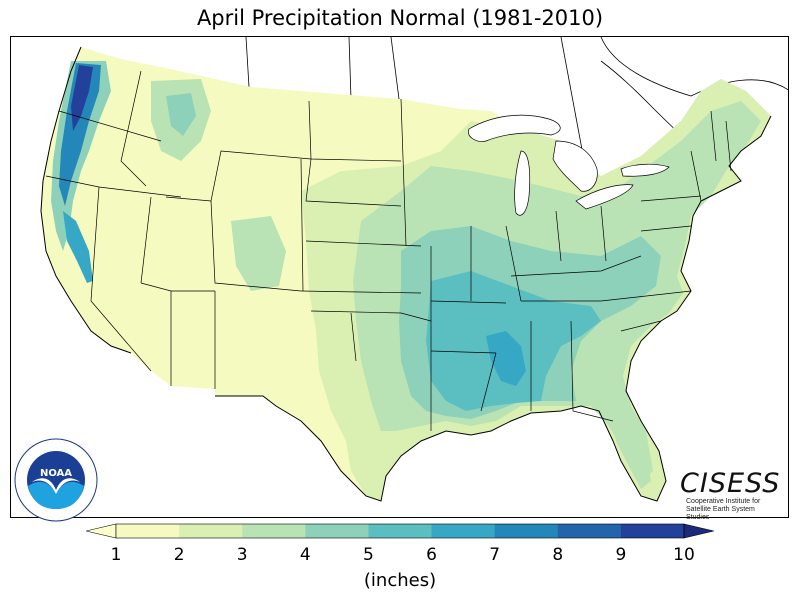  I want to click on map-title: April Precipitation Normal (1981-2010), so click(400, 18).